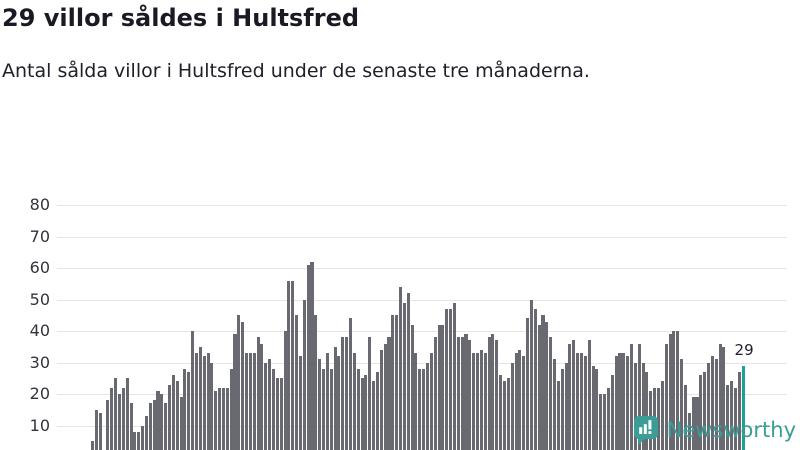 This screenshot has width=800, height=450. Describe the element at coordinates (645, 430) in the screenshot. I see `bar-chart-speech-bubble-icon` at that location.